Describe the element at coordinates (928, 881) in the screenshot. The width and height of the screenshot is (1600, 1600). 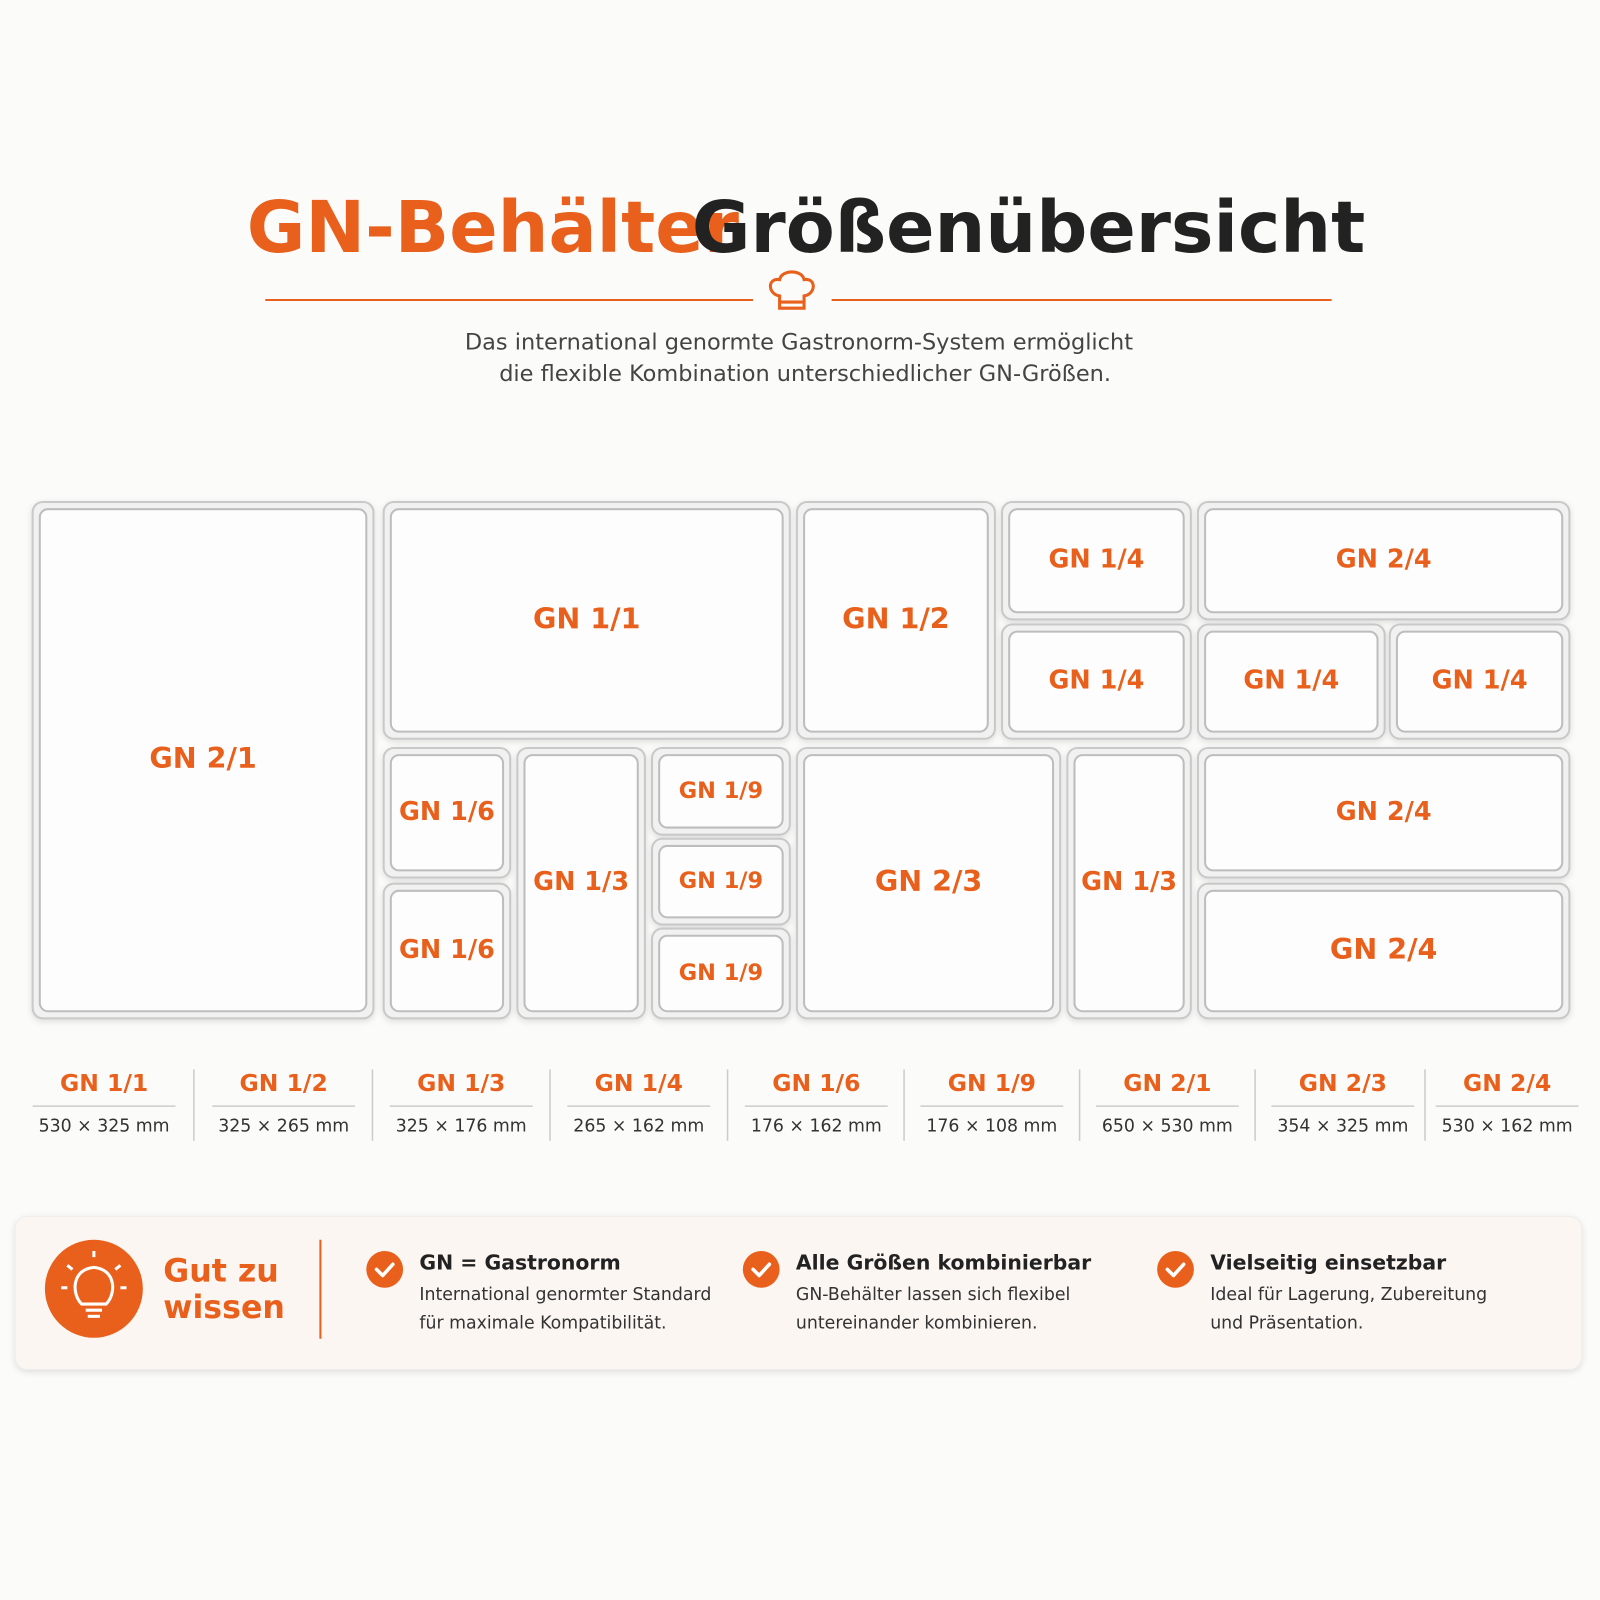
I see `container-label: GN 2/3` at that location.